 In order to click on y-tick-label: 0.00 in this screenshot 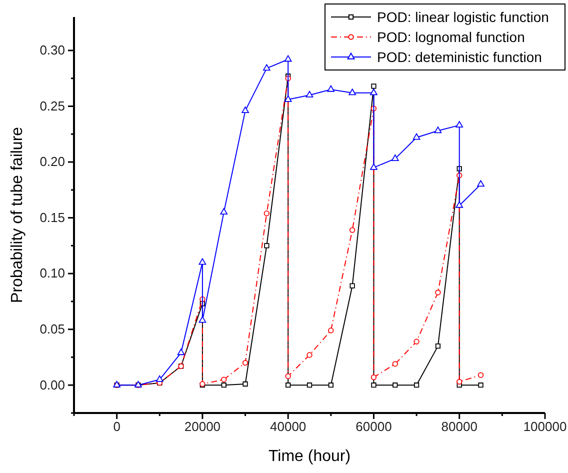, I will do `click(52, 384)`.